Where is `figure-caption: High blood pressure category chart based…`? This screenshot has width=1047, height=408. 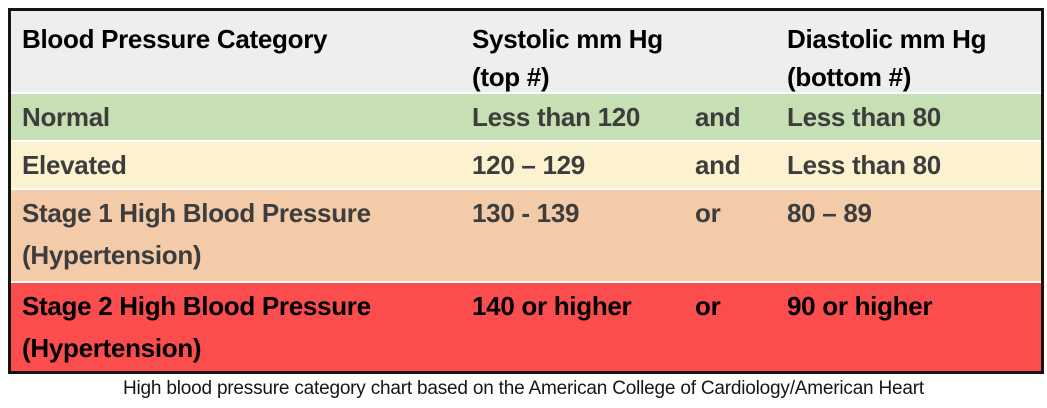
figure-caption: High blood pressure category chart based… is located at coordinates (523, 388).